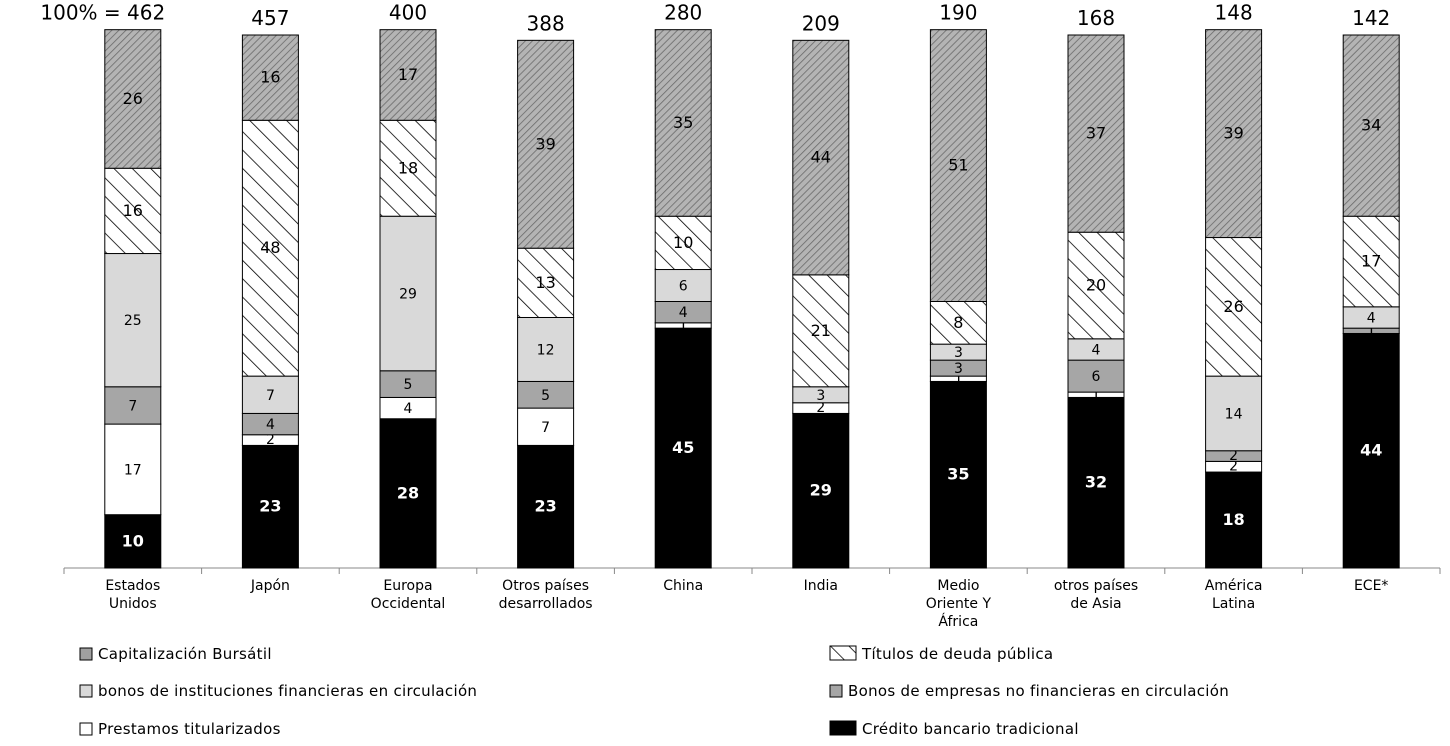  I want to click on bar-value-label: 6, so click(1096, 377).